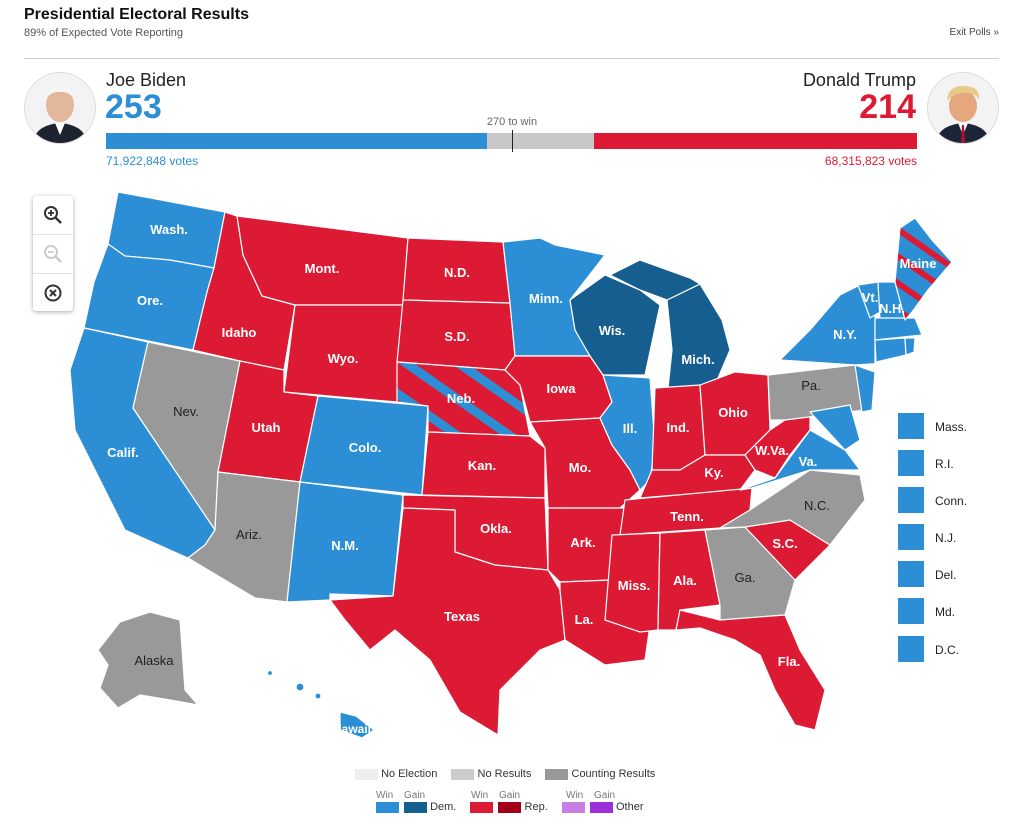  Describe the element at coordinates (677, 427) in the screenshot. I see `label-in: Ind.` at that location.